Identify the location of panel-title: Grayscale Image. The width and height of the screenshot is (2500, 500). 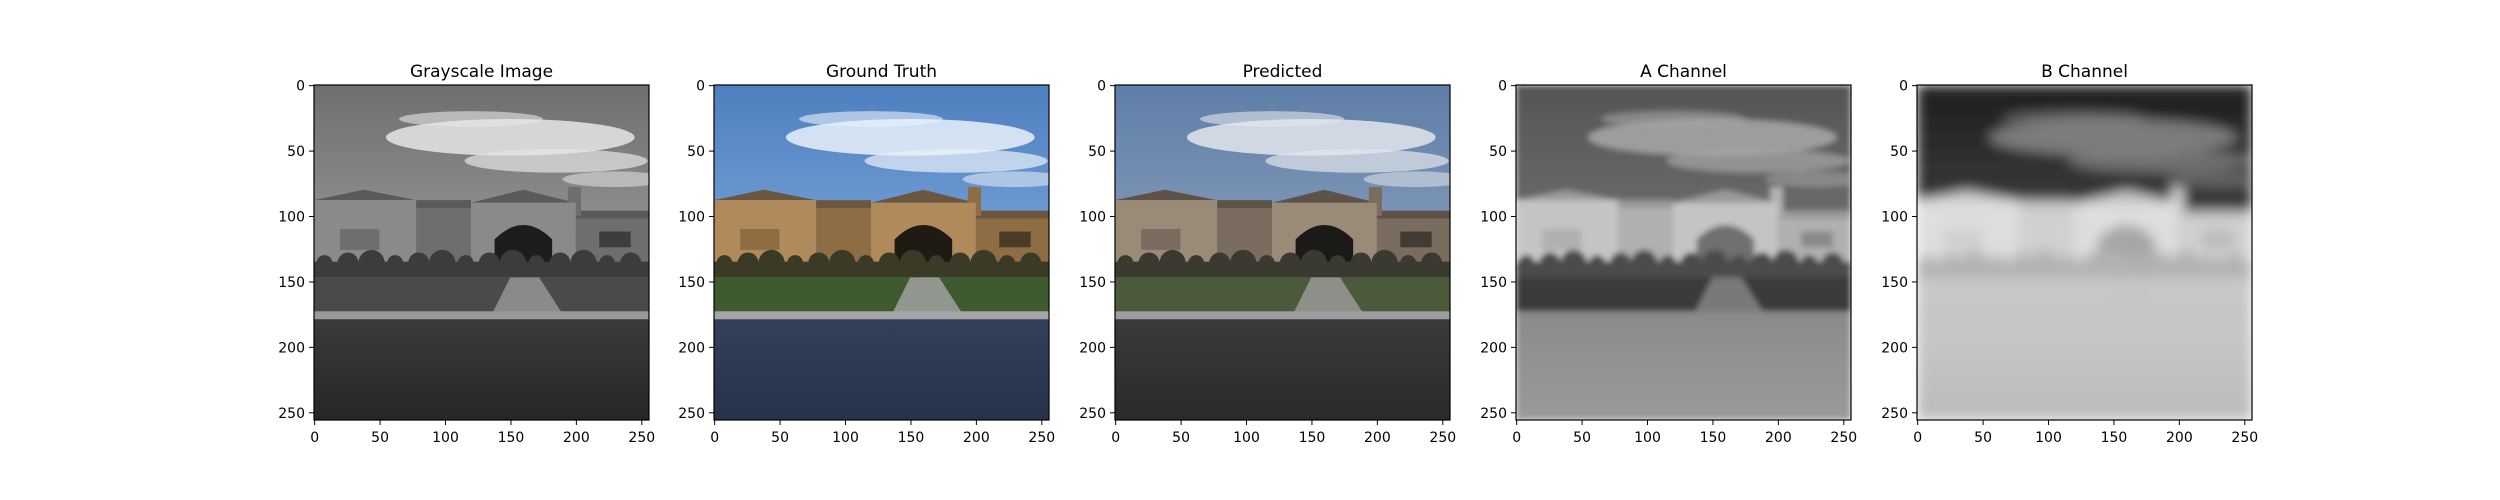
(481, 72).